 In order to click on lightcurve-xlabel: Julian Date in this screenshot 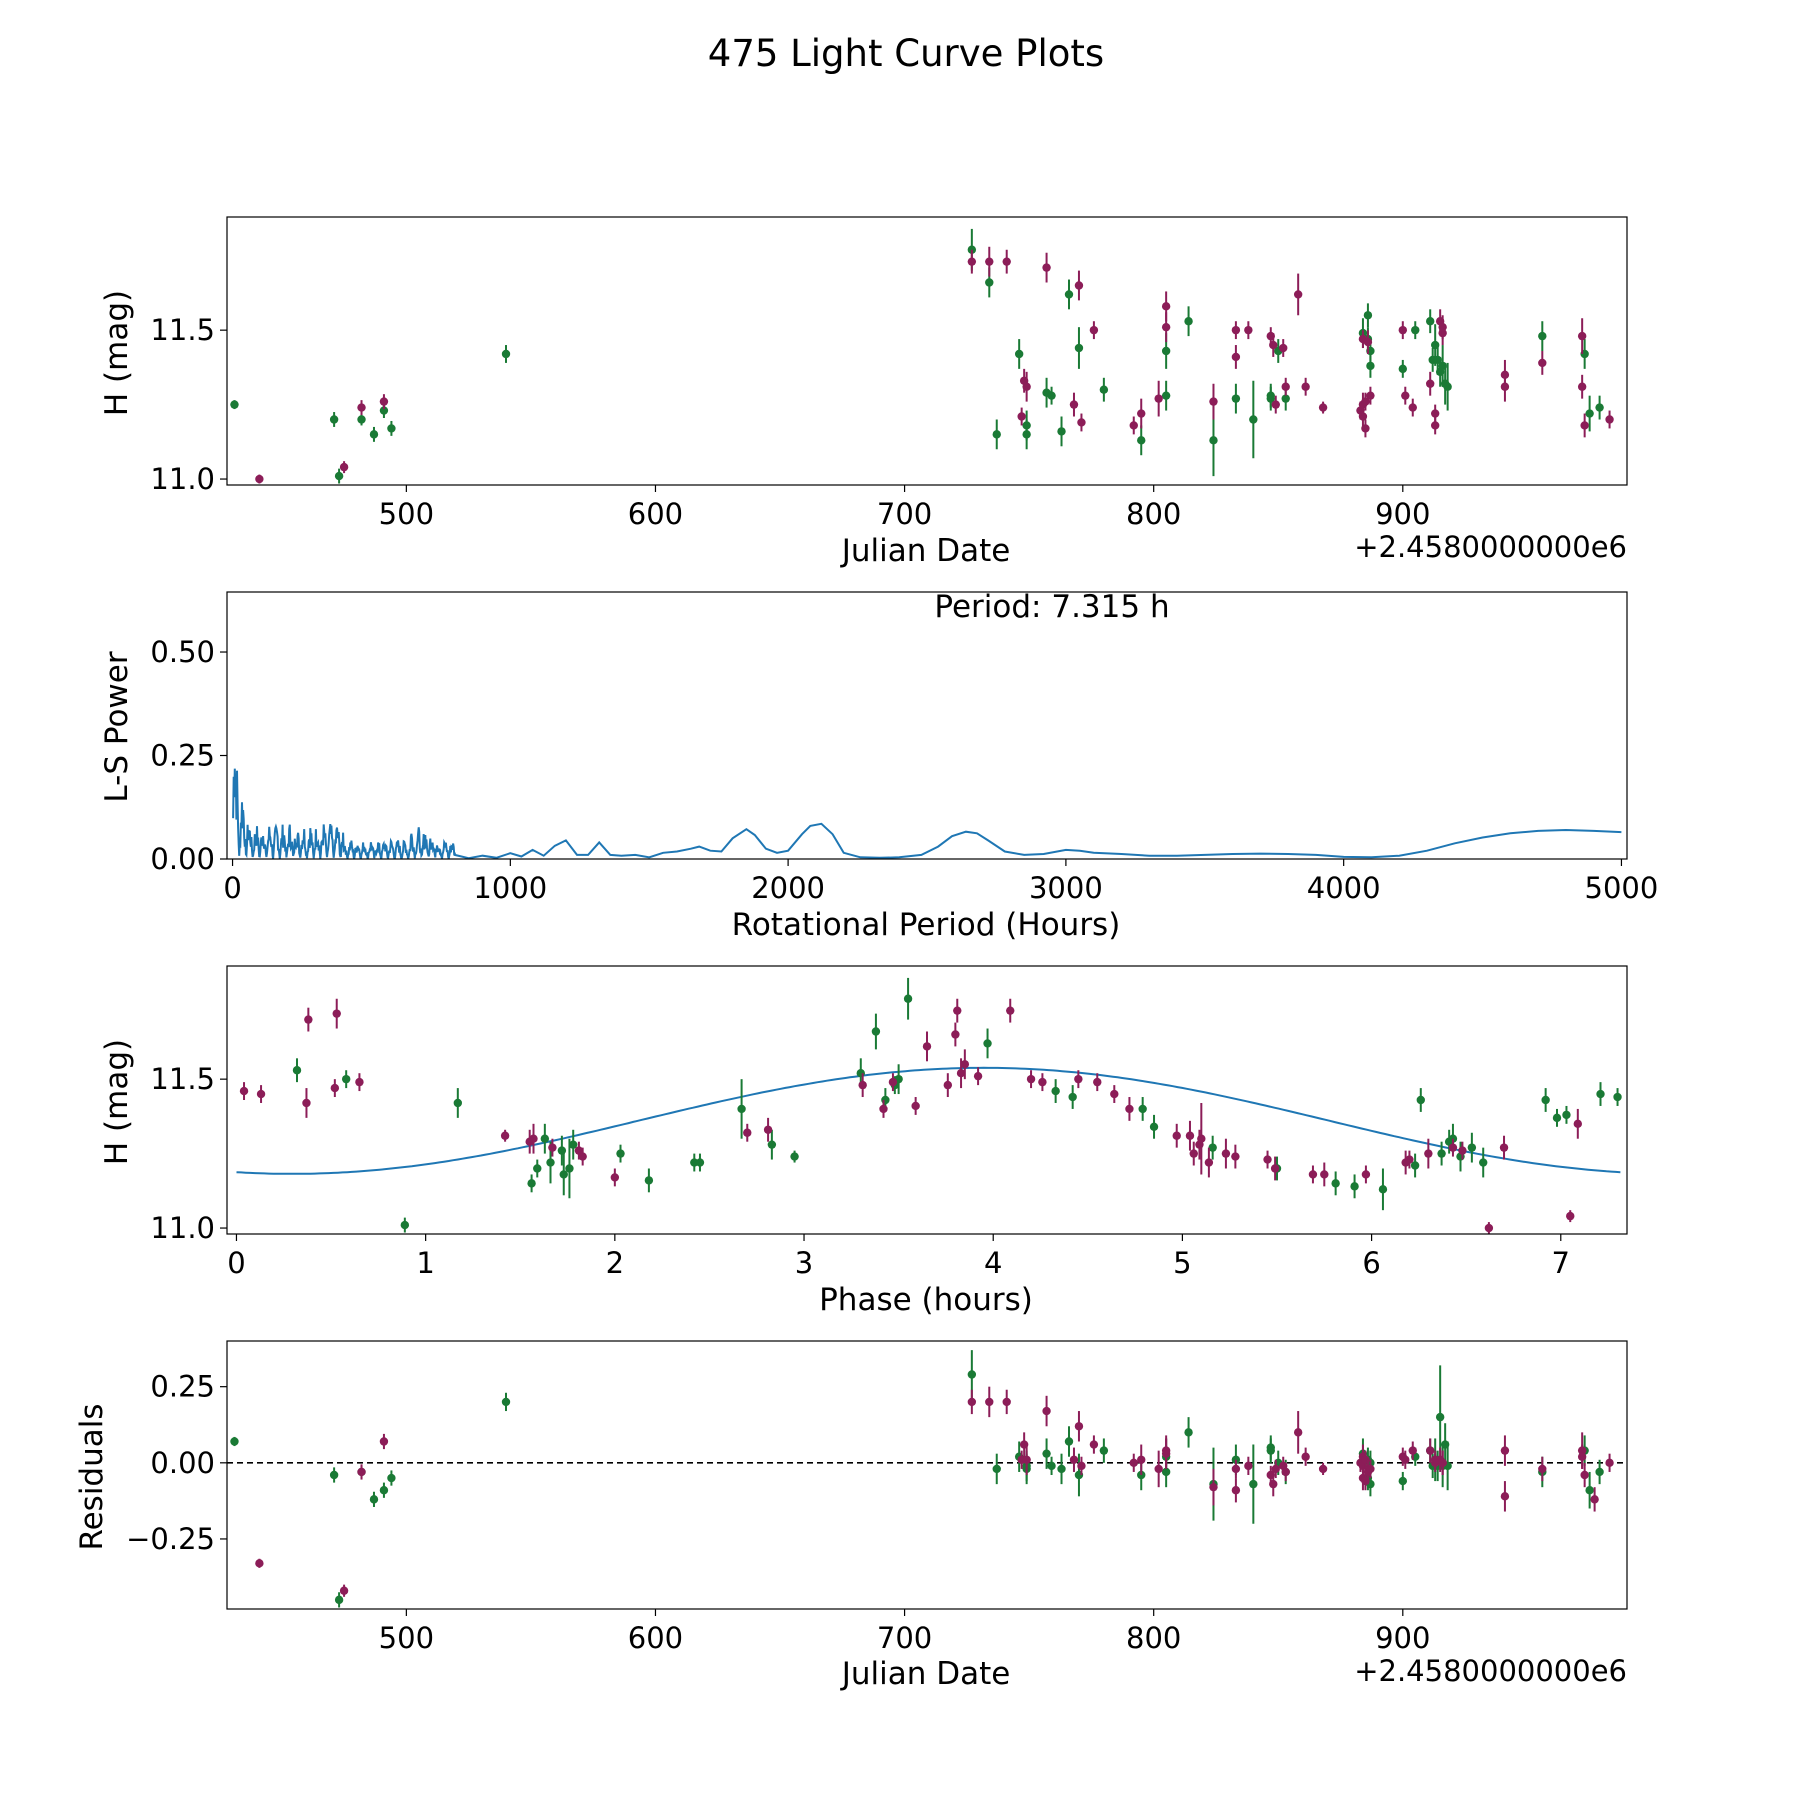, I will do `click(925, 551)`.